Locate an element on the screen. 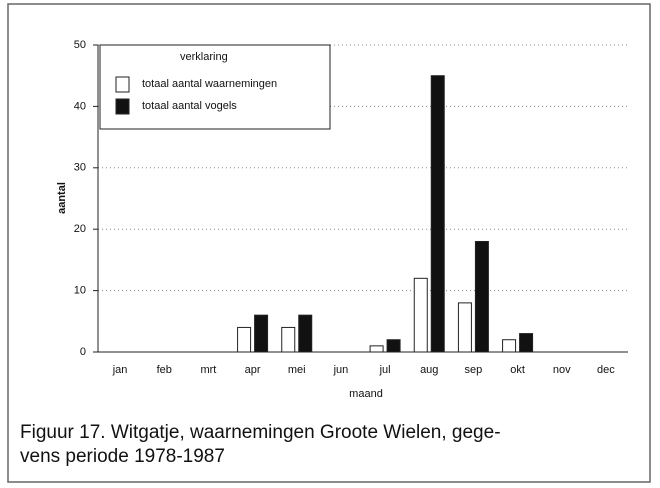 The height and width of the screenshot is (488, 660). legend-label: totaal aantal vogels is located at coordinates (189, 106).